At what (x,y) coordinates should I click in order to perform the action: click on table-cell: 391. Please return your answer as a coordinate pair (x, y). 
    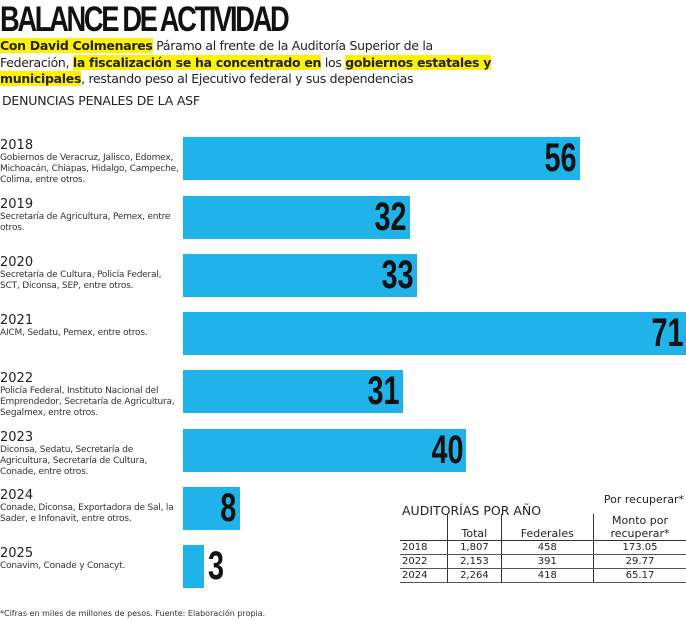
    Looking at the image, I should click on (547, 561).